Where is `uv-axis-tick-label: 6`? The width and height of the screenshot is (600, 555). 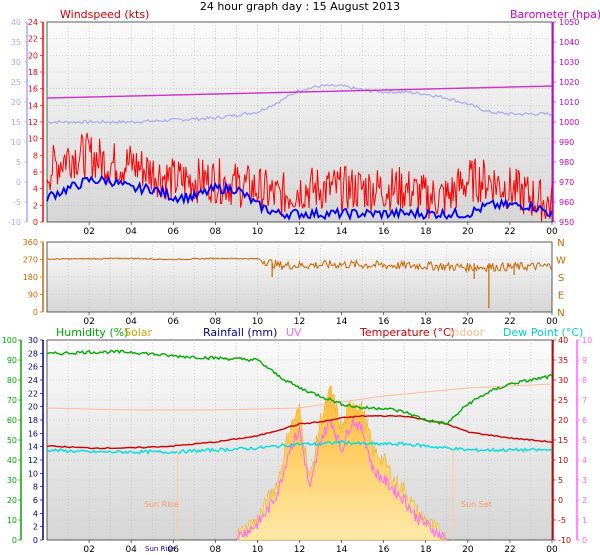 uv-axis-tick-label: 6 is located at coordinates (584, 420).